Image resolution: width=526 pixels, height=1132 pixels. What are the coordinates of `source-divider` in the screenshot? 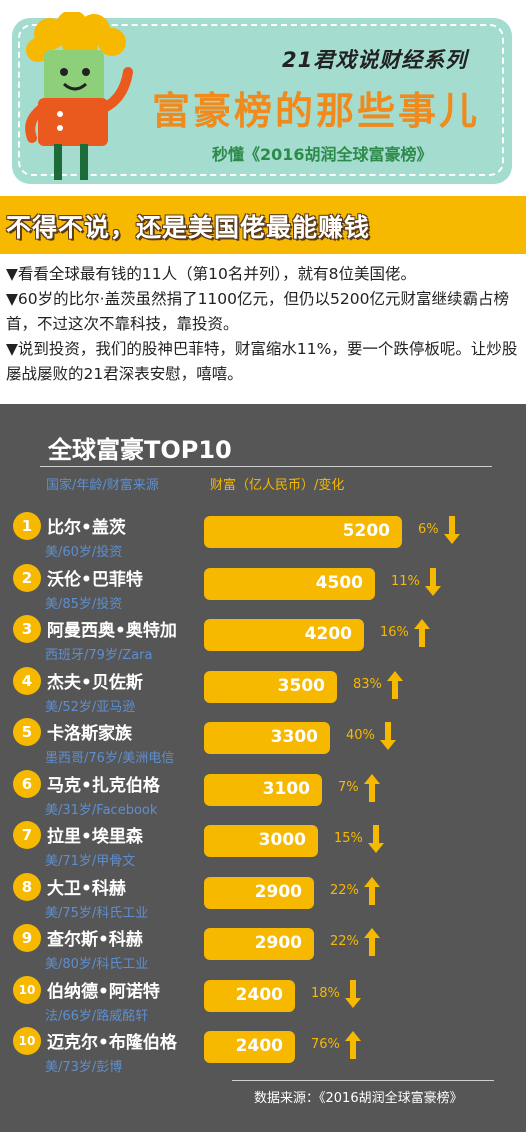 It's located at (363, 1080).